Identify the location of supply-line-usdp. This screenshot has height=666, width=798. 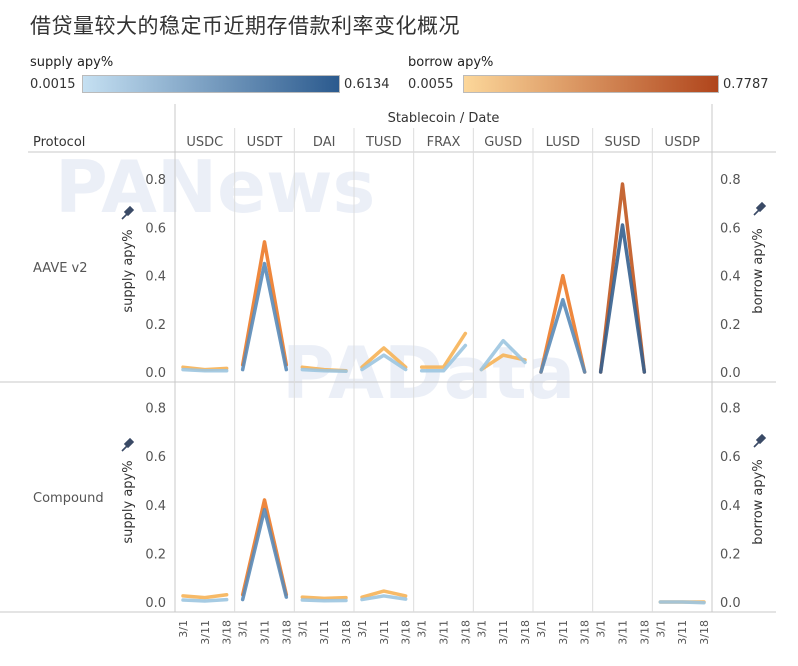
(682, 602).